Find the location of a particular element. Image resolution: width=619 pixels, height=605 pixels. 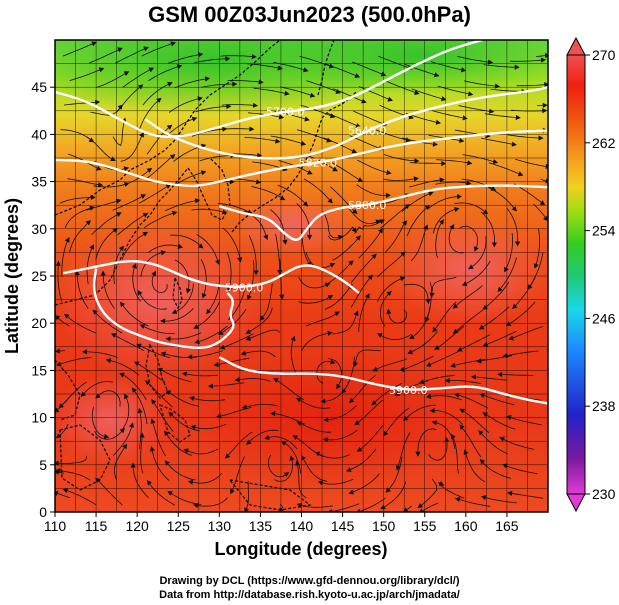

y-tick-label: 25 is located at coordinates (39, 276).